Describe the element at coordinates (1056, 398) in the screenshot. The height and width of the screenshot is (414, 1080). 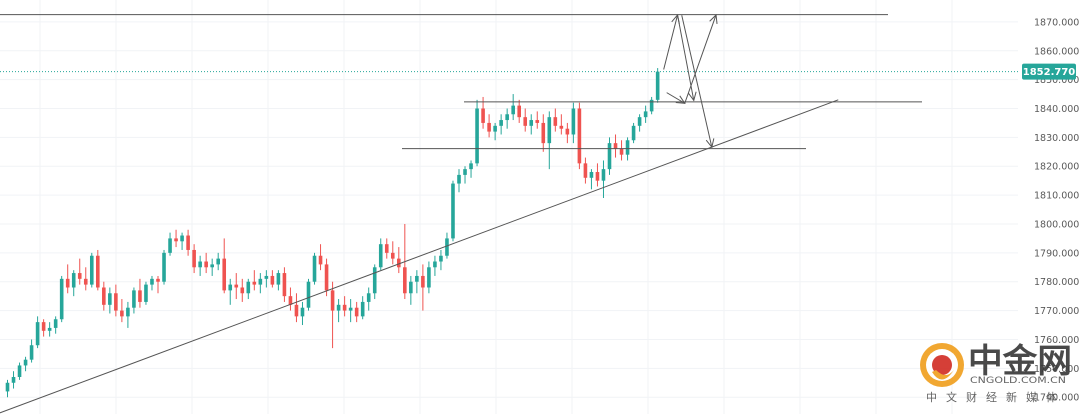
I see `y-tick-label: 1740.000` at that location.